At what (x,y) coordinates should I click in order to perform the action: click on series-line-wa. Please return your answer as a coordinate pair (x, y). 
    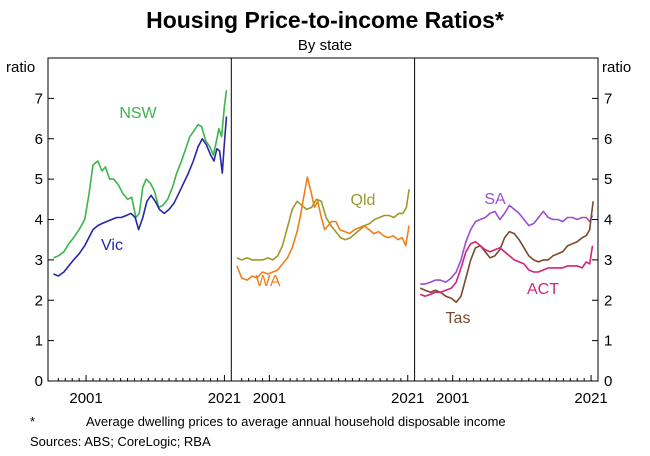
    Looking at the image, I should click on (323, 228).